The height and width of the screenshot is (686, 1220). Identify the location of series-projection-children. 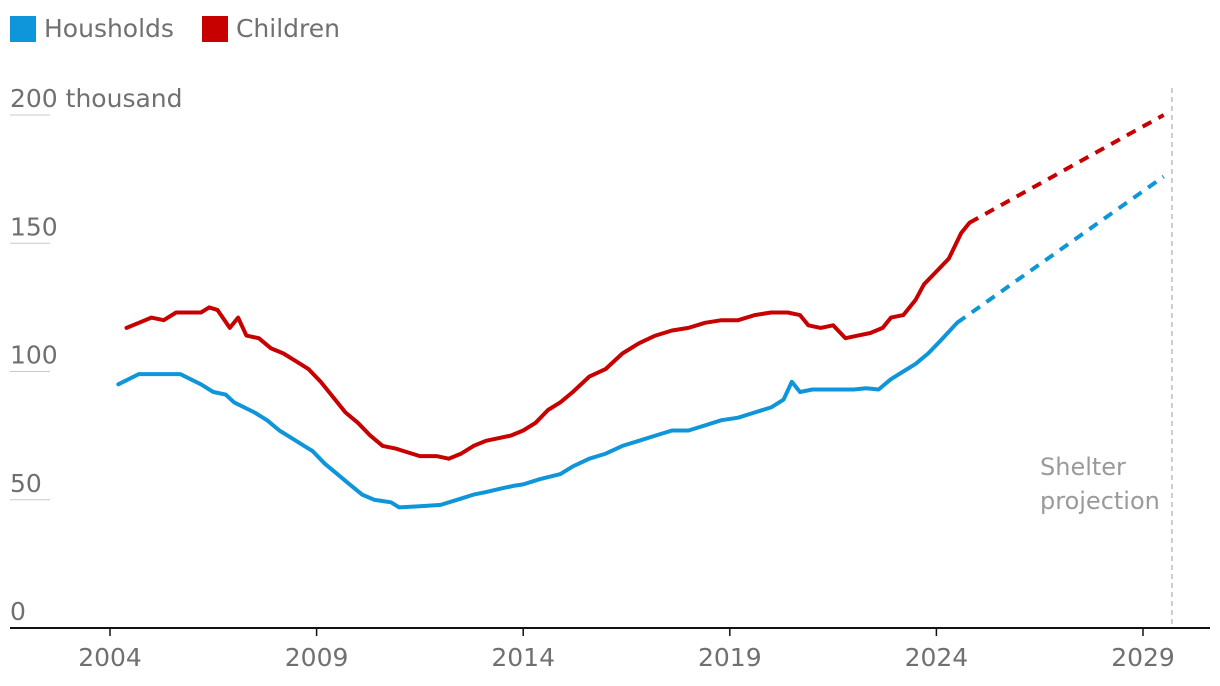
(1066, 169).